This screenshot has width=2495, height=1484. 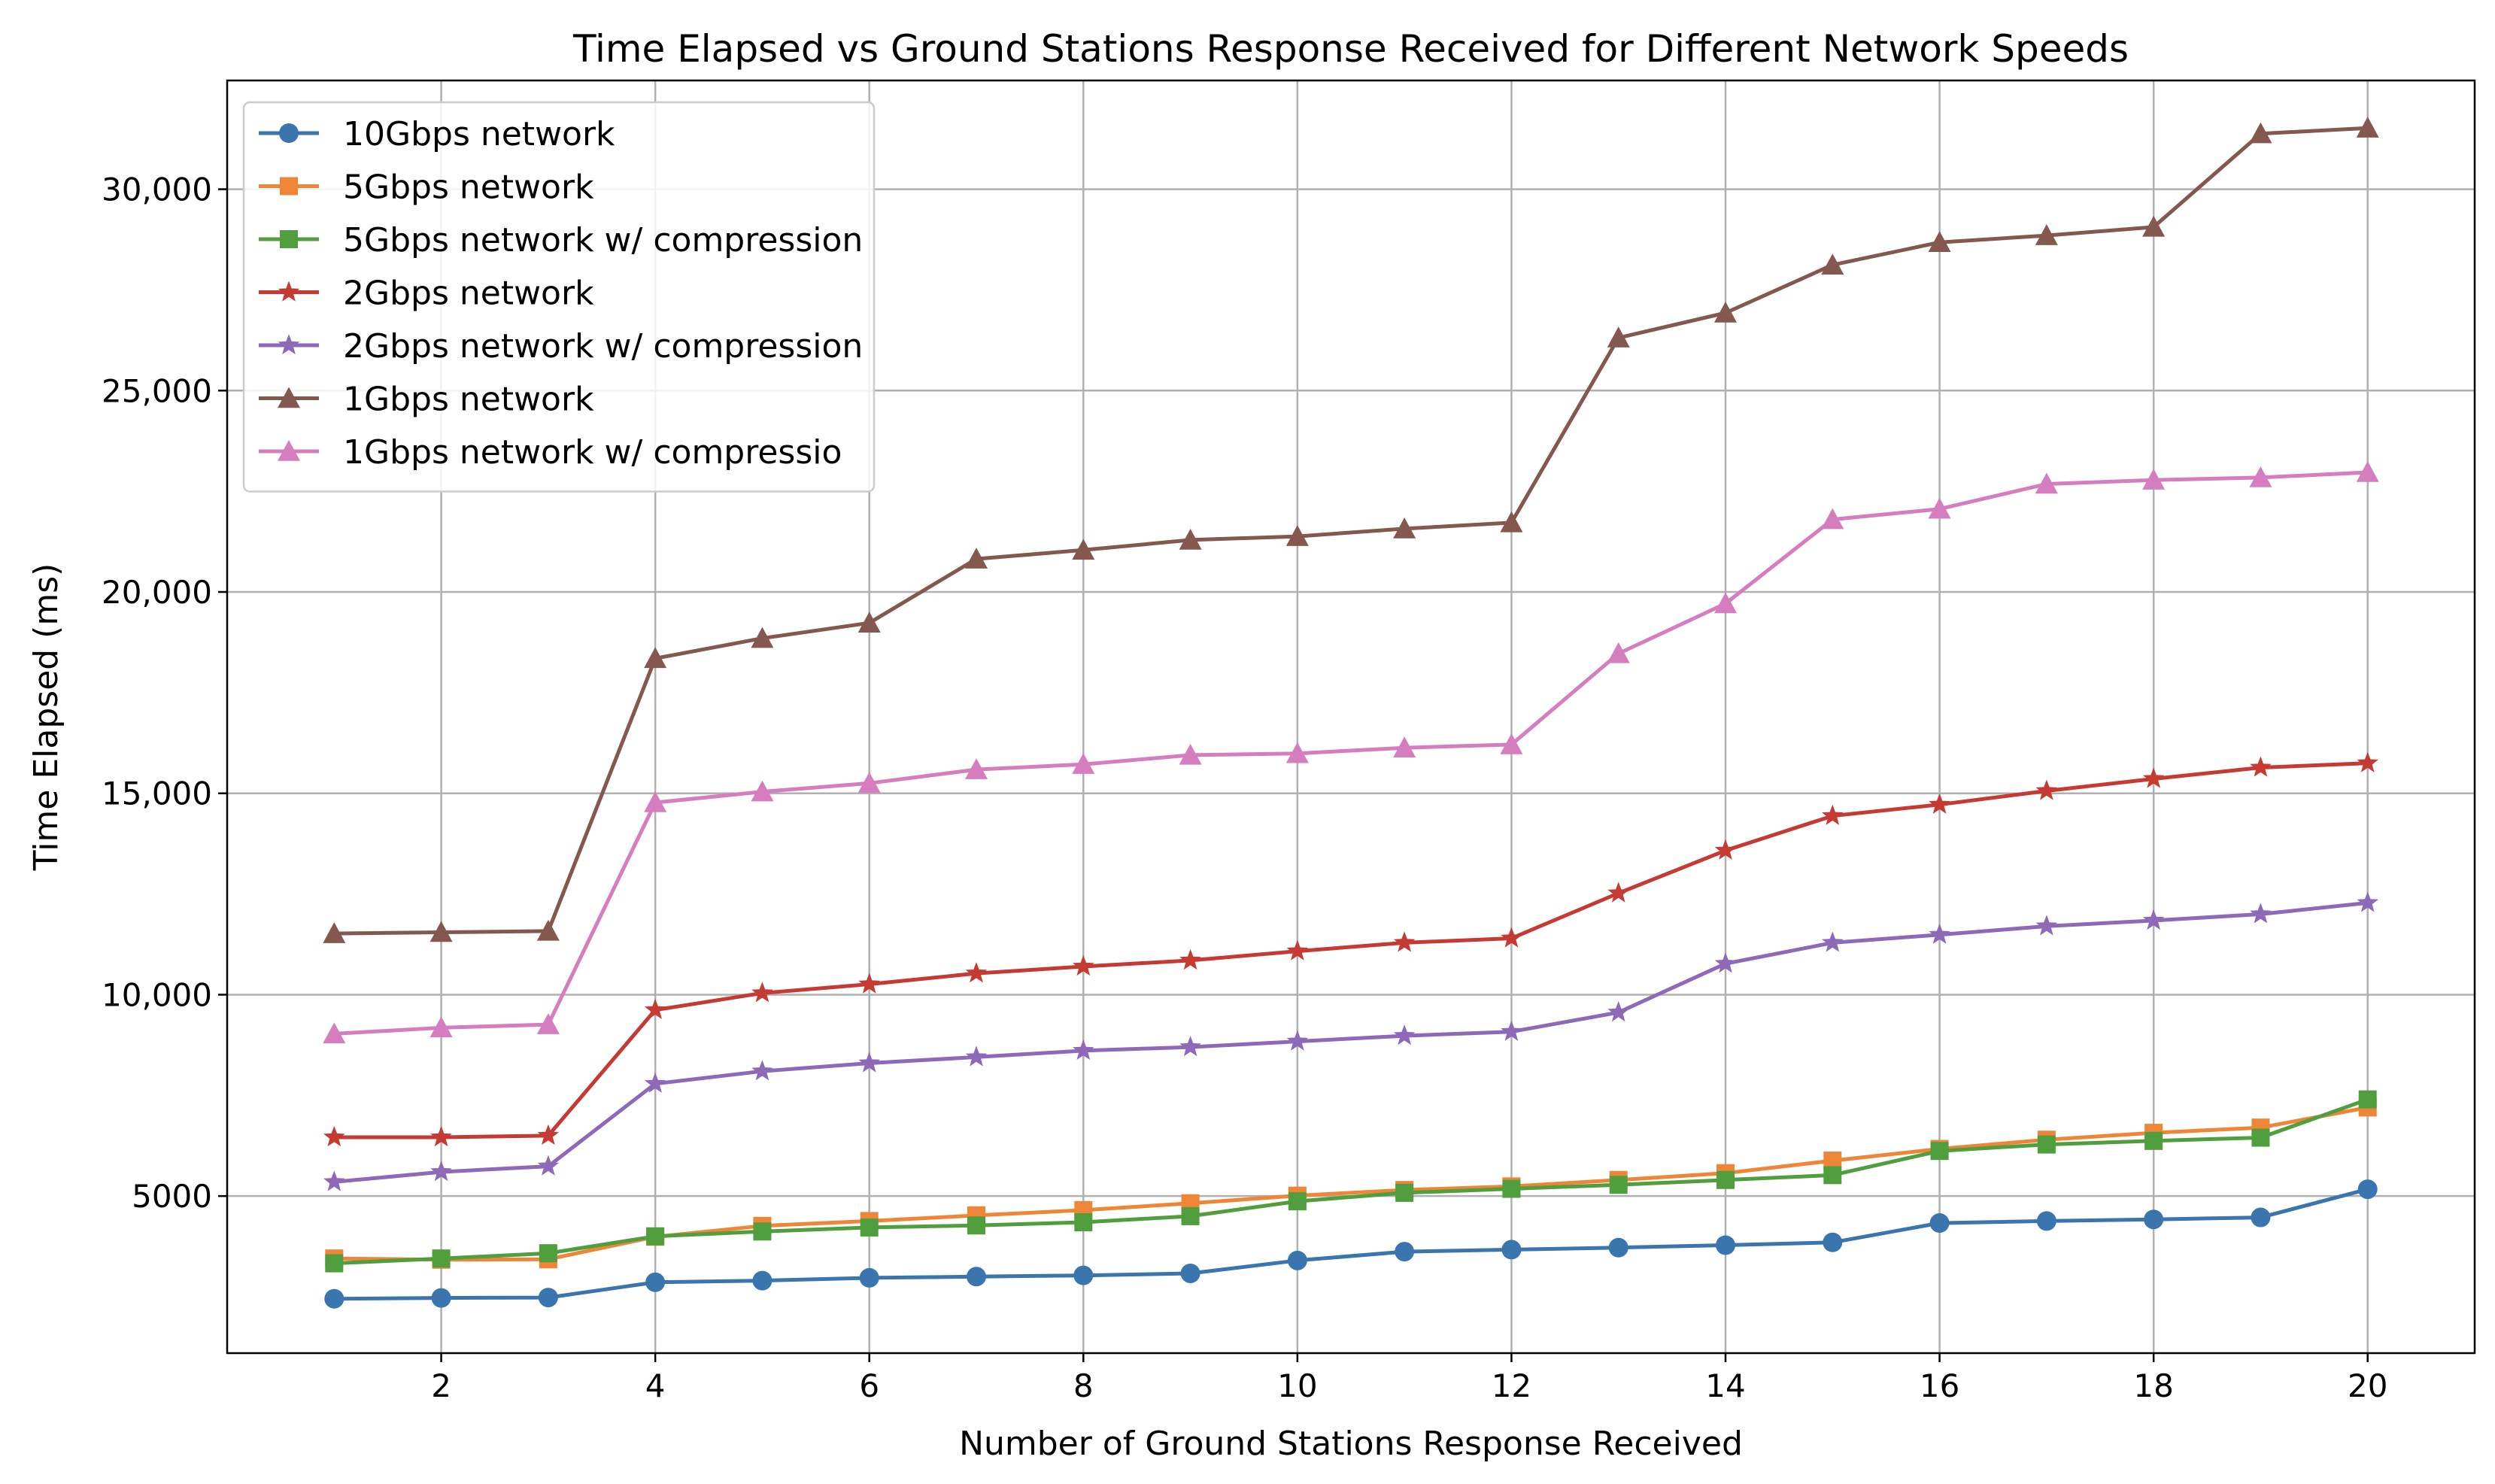 What do you see at coordinates (603, 346) in the screenshot?
I see `legend-label: 2Gbps network w/ compression` at bounding box center [603, 346].